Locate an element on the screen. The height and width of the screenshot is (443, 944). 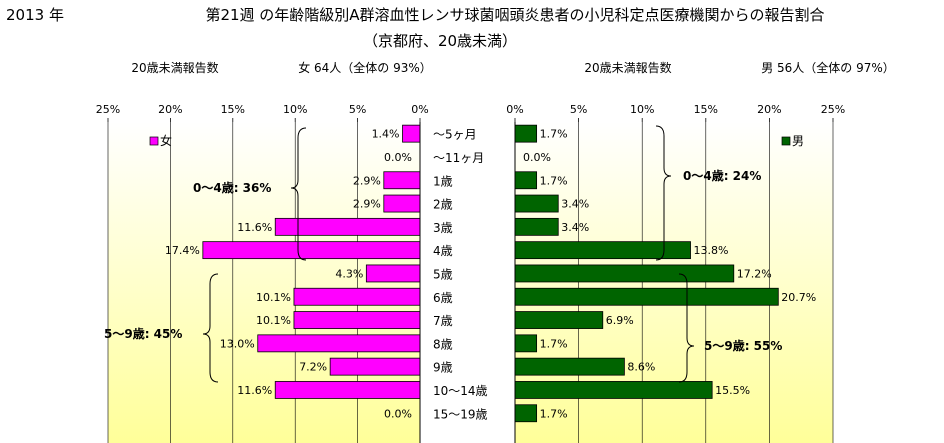
female-value-label: 13.0% is located at coordinates (237, 343).